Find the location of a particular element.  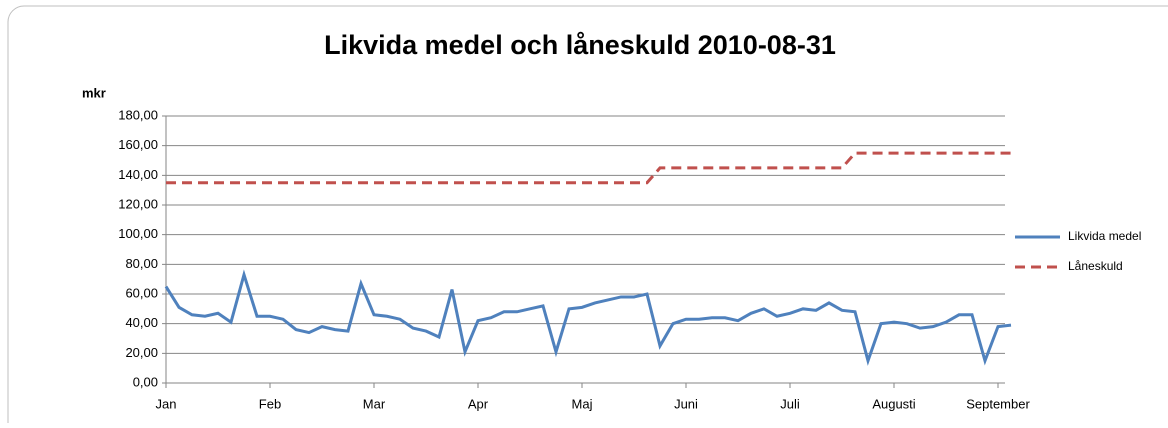

x-tick-label: Feb is located at coordinates (270, 403).